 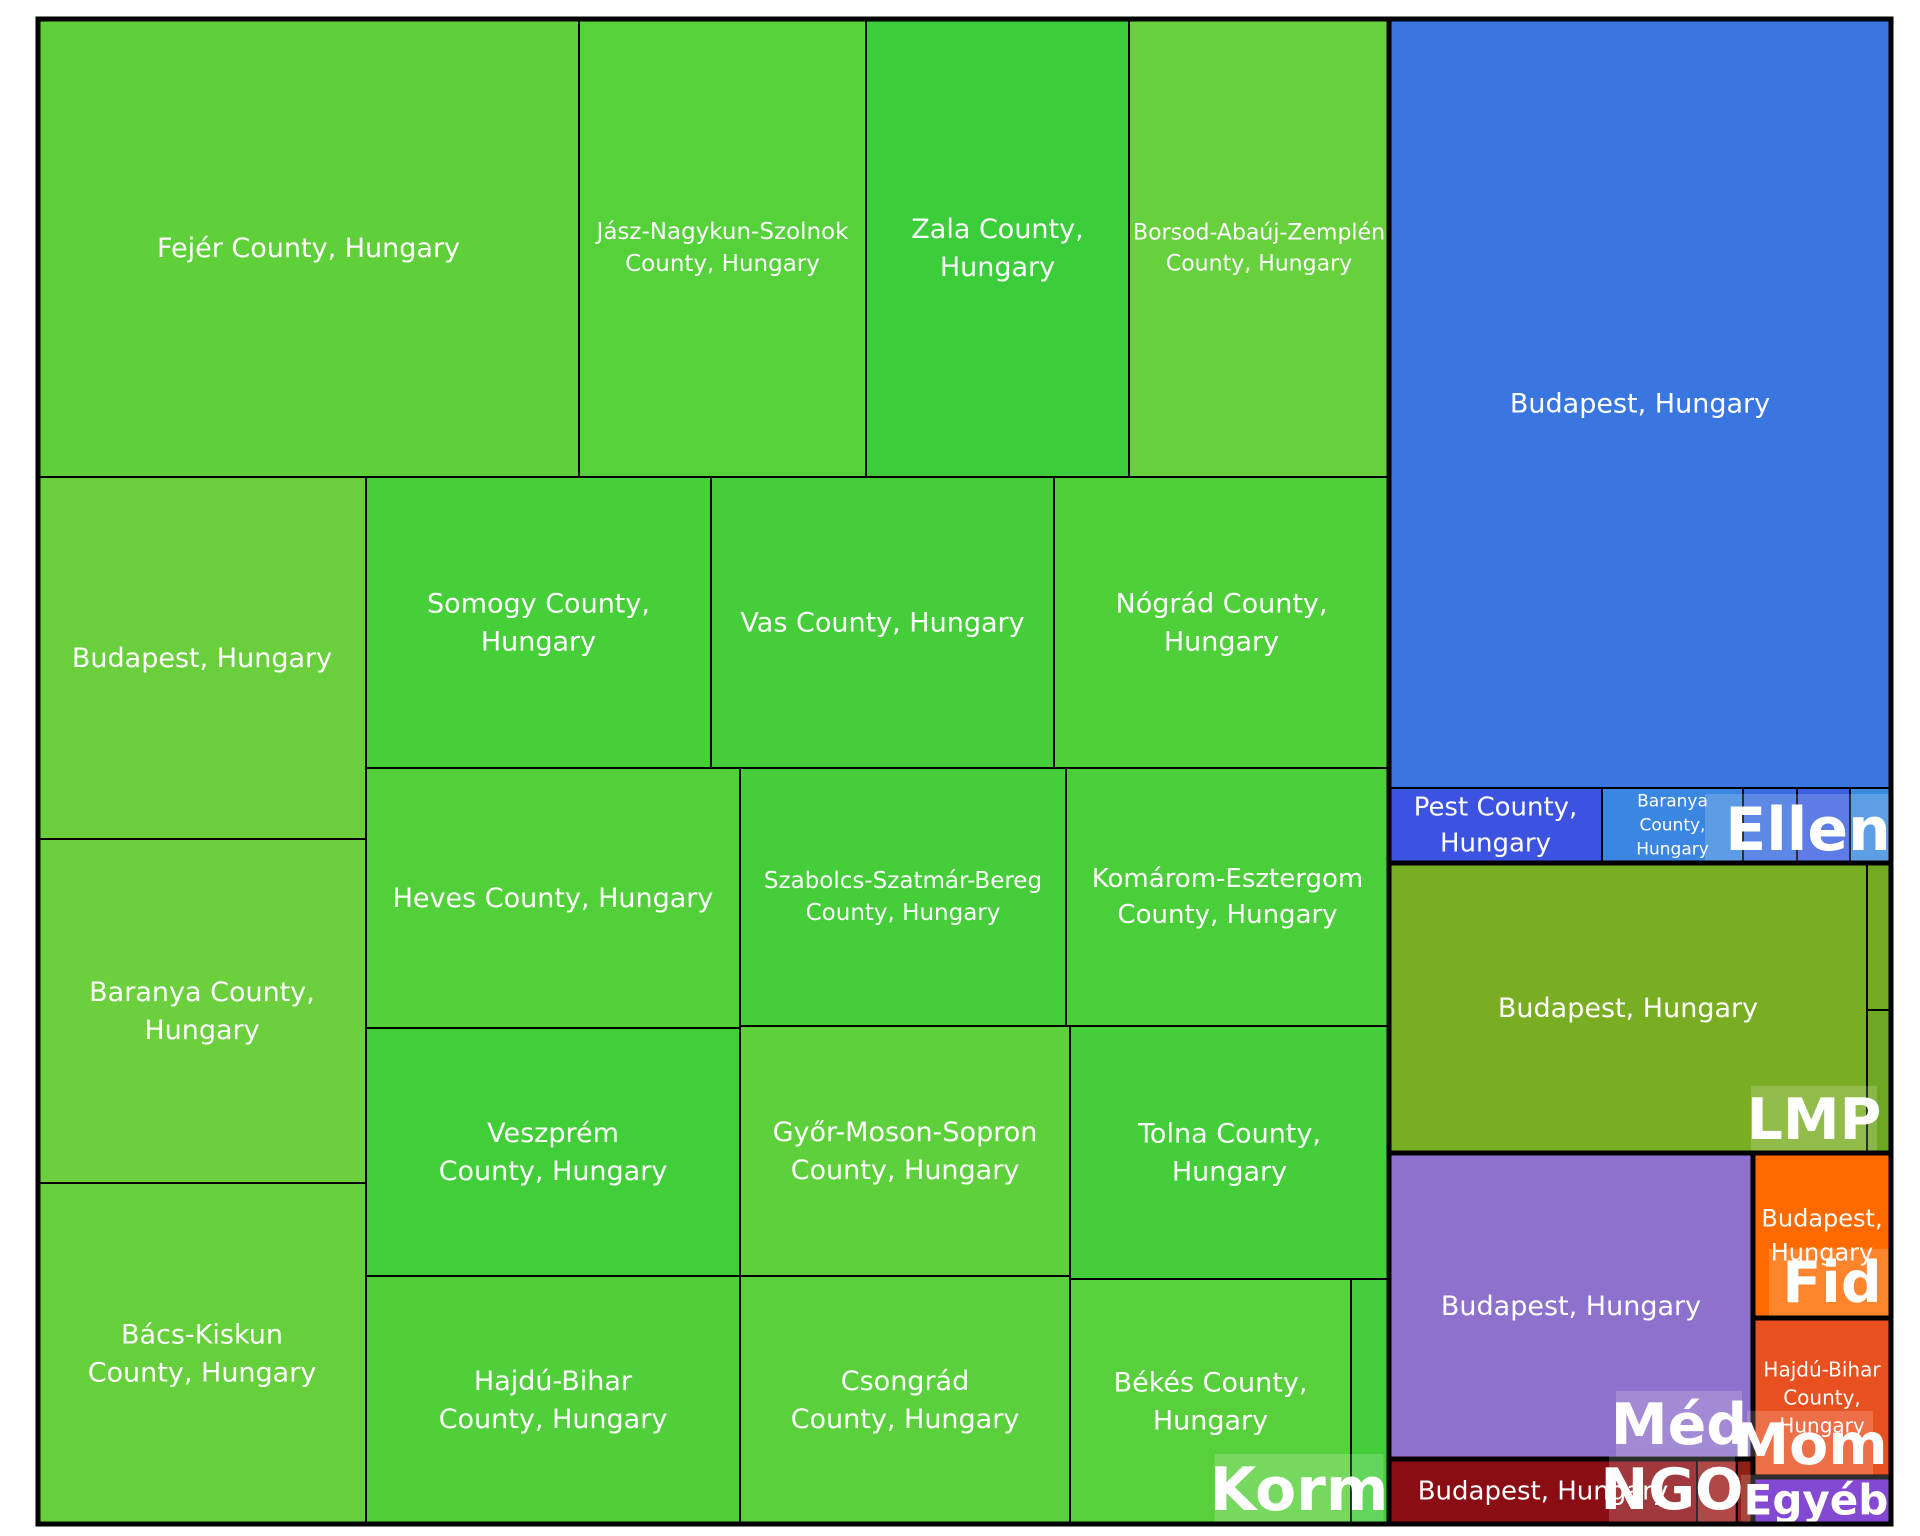 I want to click on tile-label: Szabolcs-Szatmár-Bereg County, Hungary, so click(x=903, y=897).